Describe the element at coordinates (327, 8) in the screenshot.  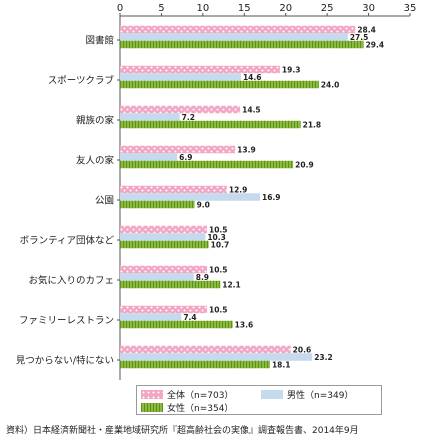
I see `x-tick-label: 25` at that location.